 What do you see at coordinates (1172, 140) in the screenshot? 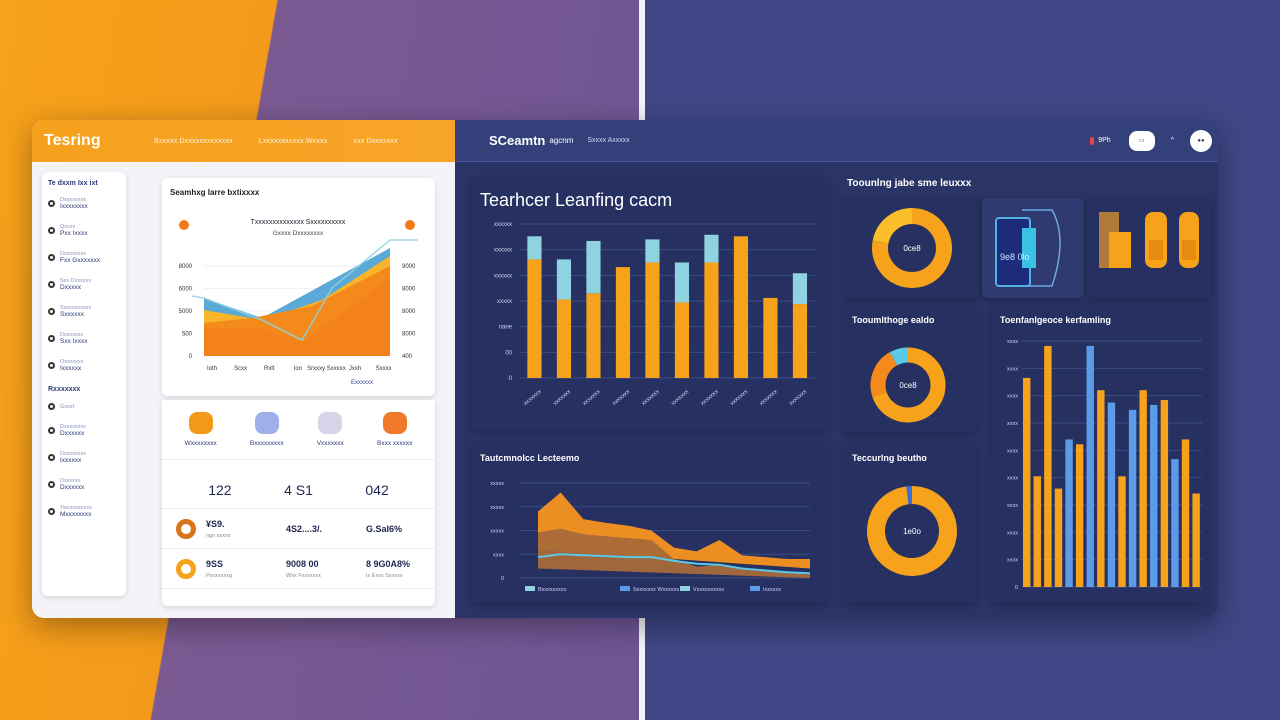
I see `chevron-up-icon: ^` at bounding box center [1172, 140].